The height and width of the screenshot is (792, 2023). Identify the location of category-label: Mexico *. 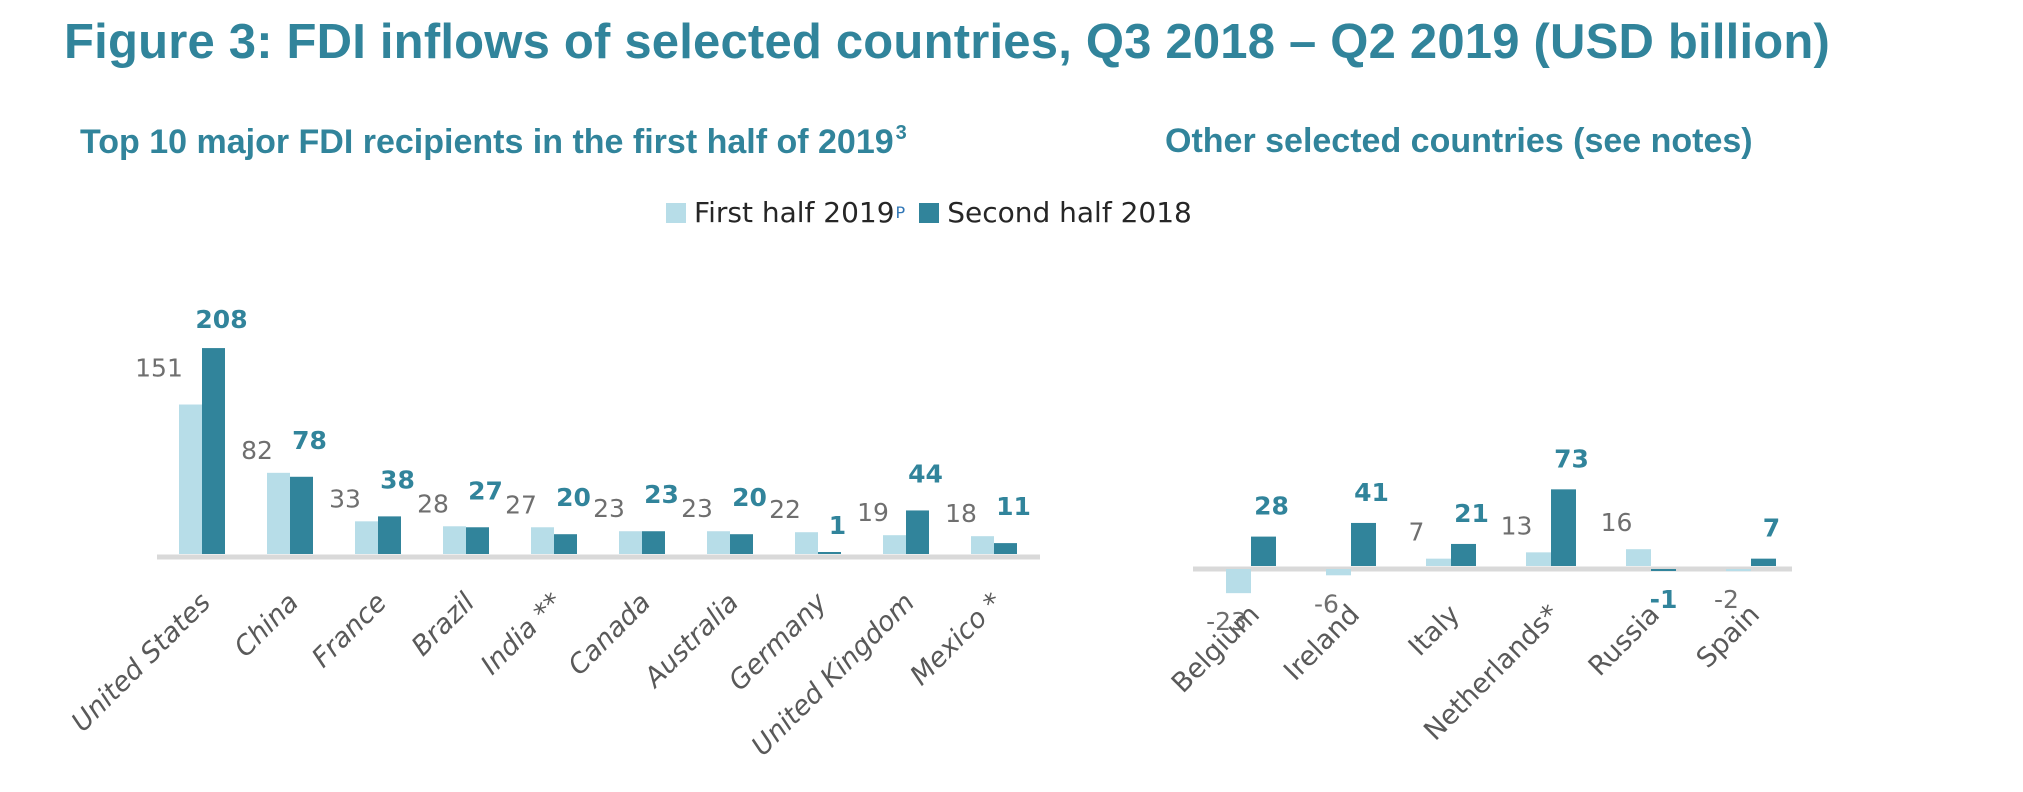
(956, 639).